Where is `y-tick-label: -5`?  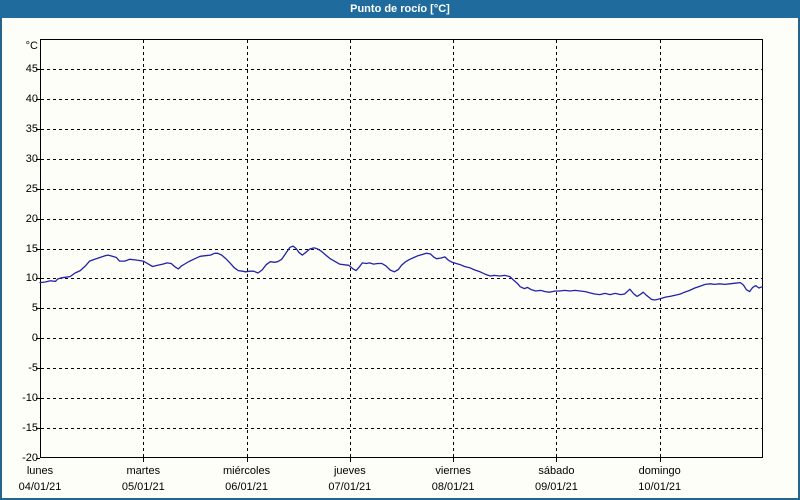
y-tick-label: -5 is located at coordinates (33, 368).